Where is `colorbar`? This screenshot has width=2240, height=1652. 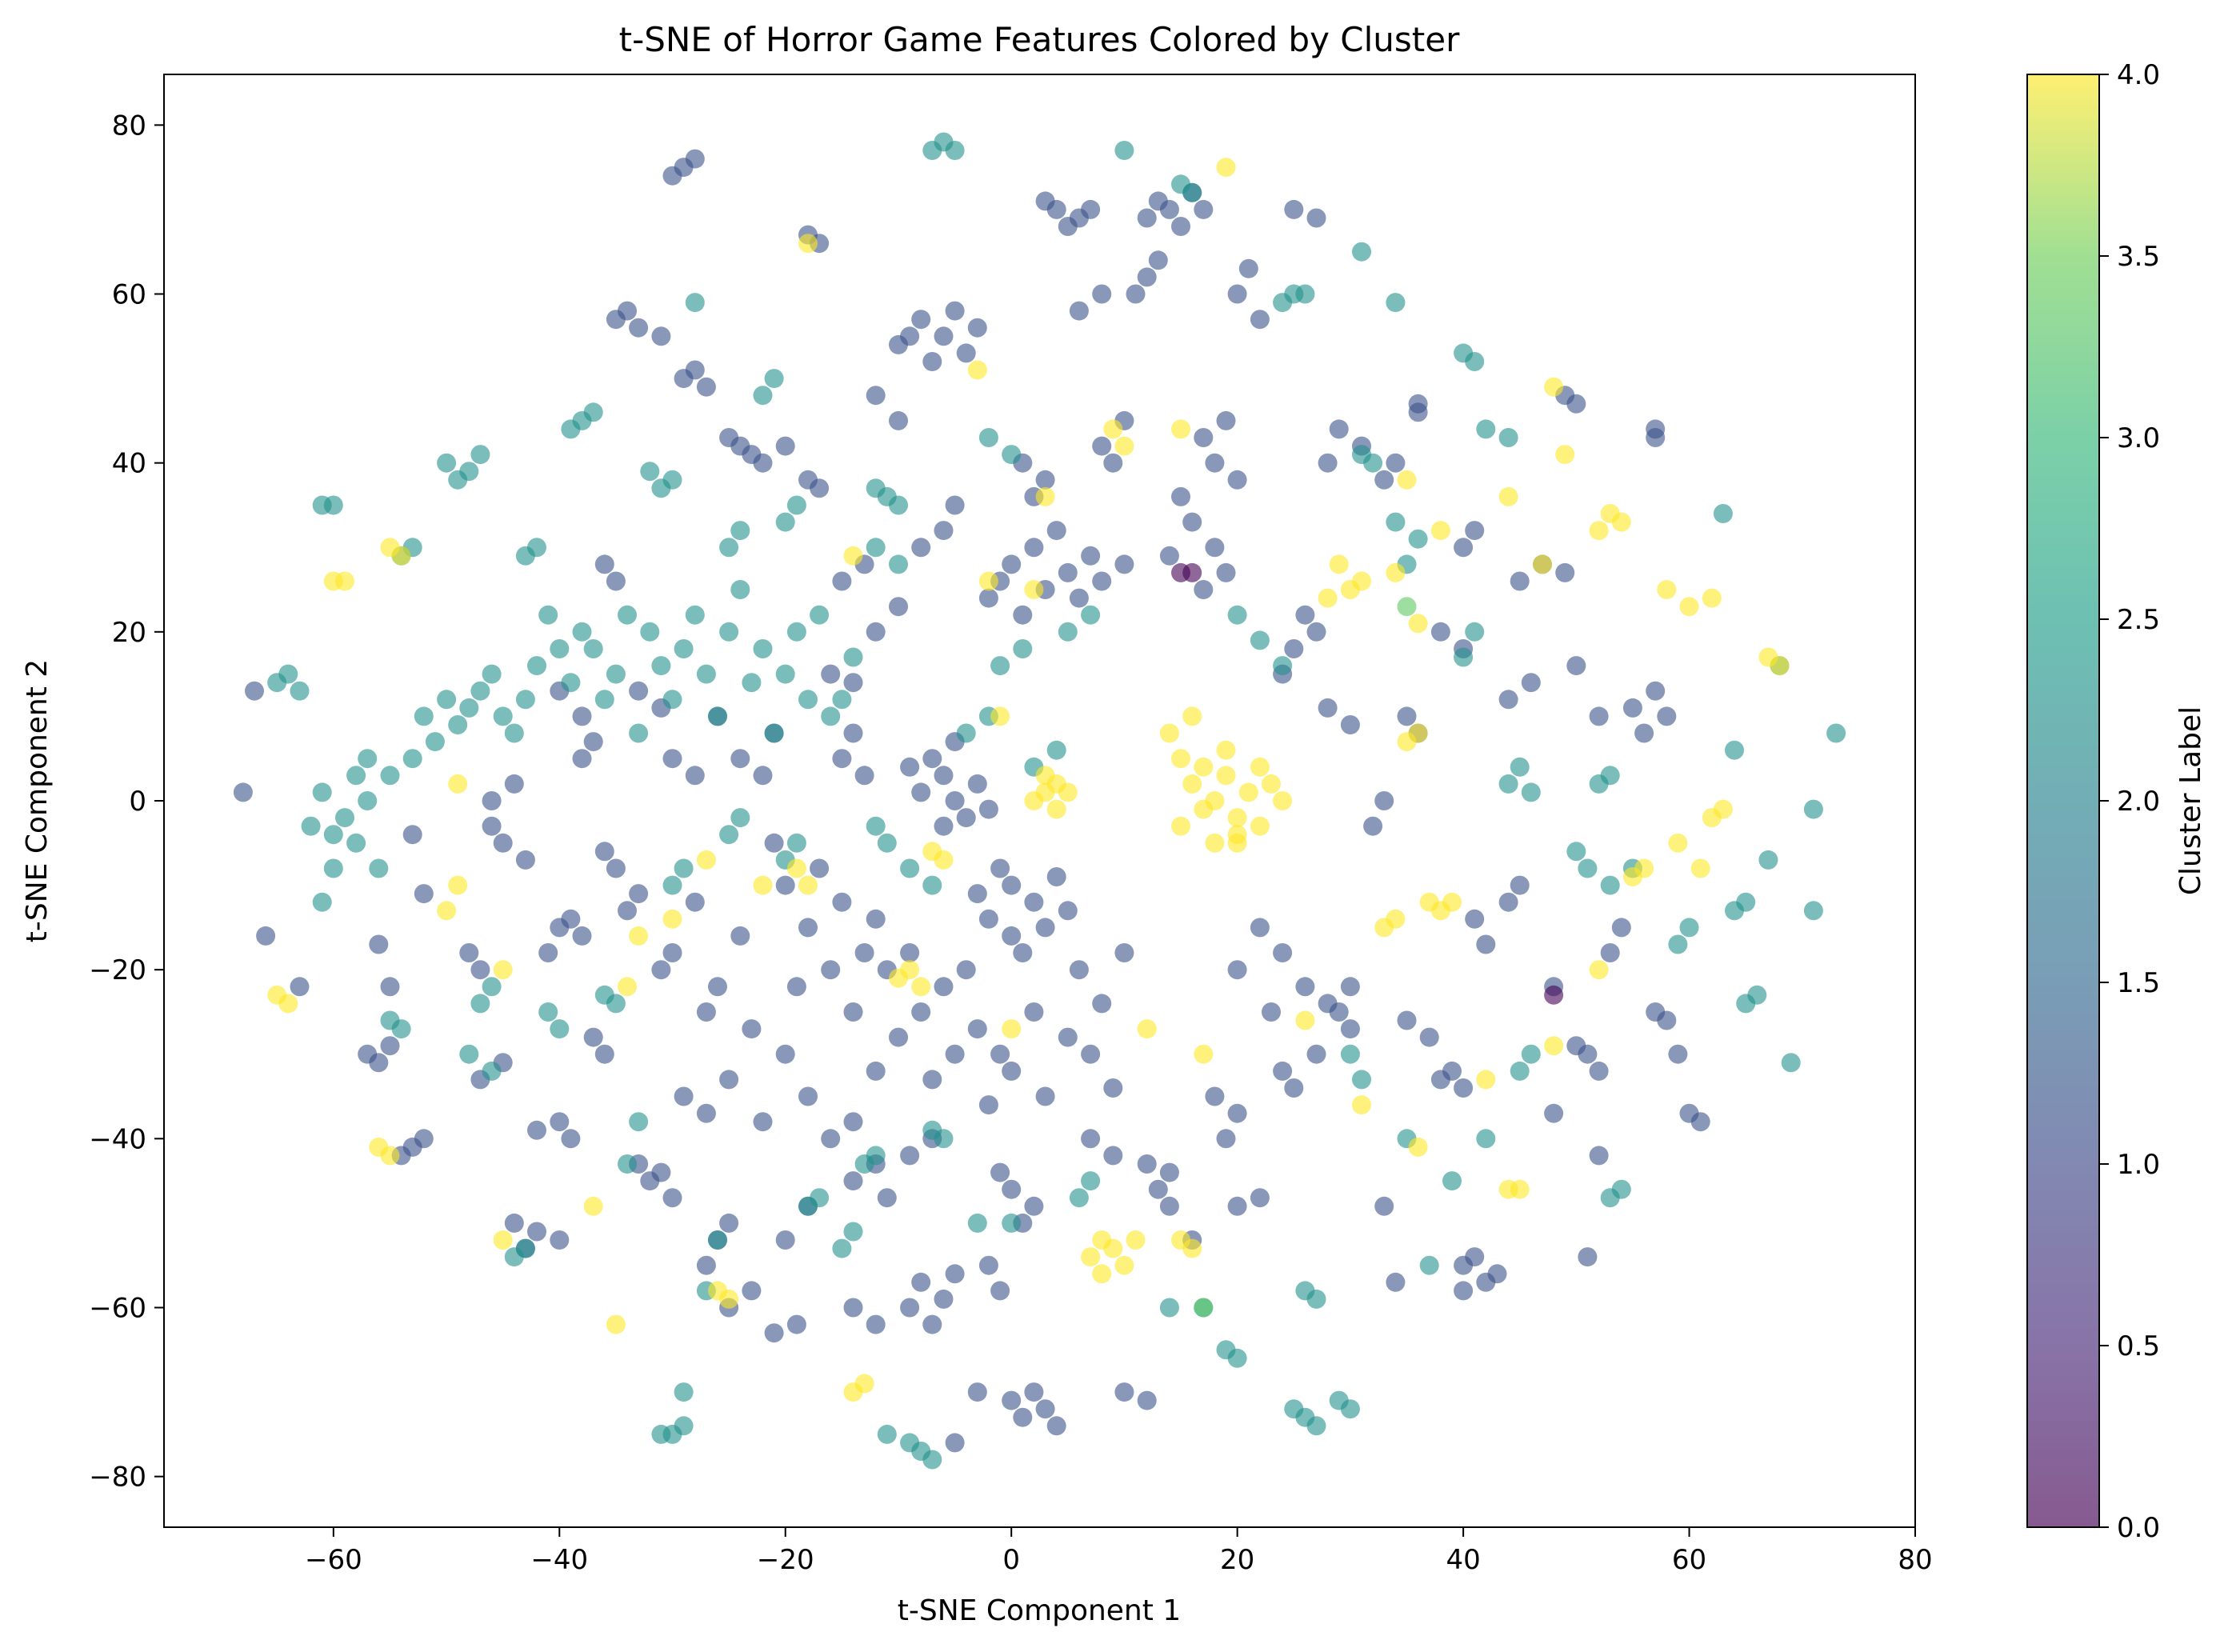
colorbar is located at coordinates (2063, 800).